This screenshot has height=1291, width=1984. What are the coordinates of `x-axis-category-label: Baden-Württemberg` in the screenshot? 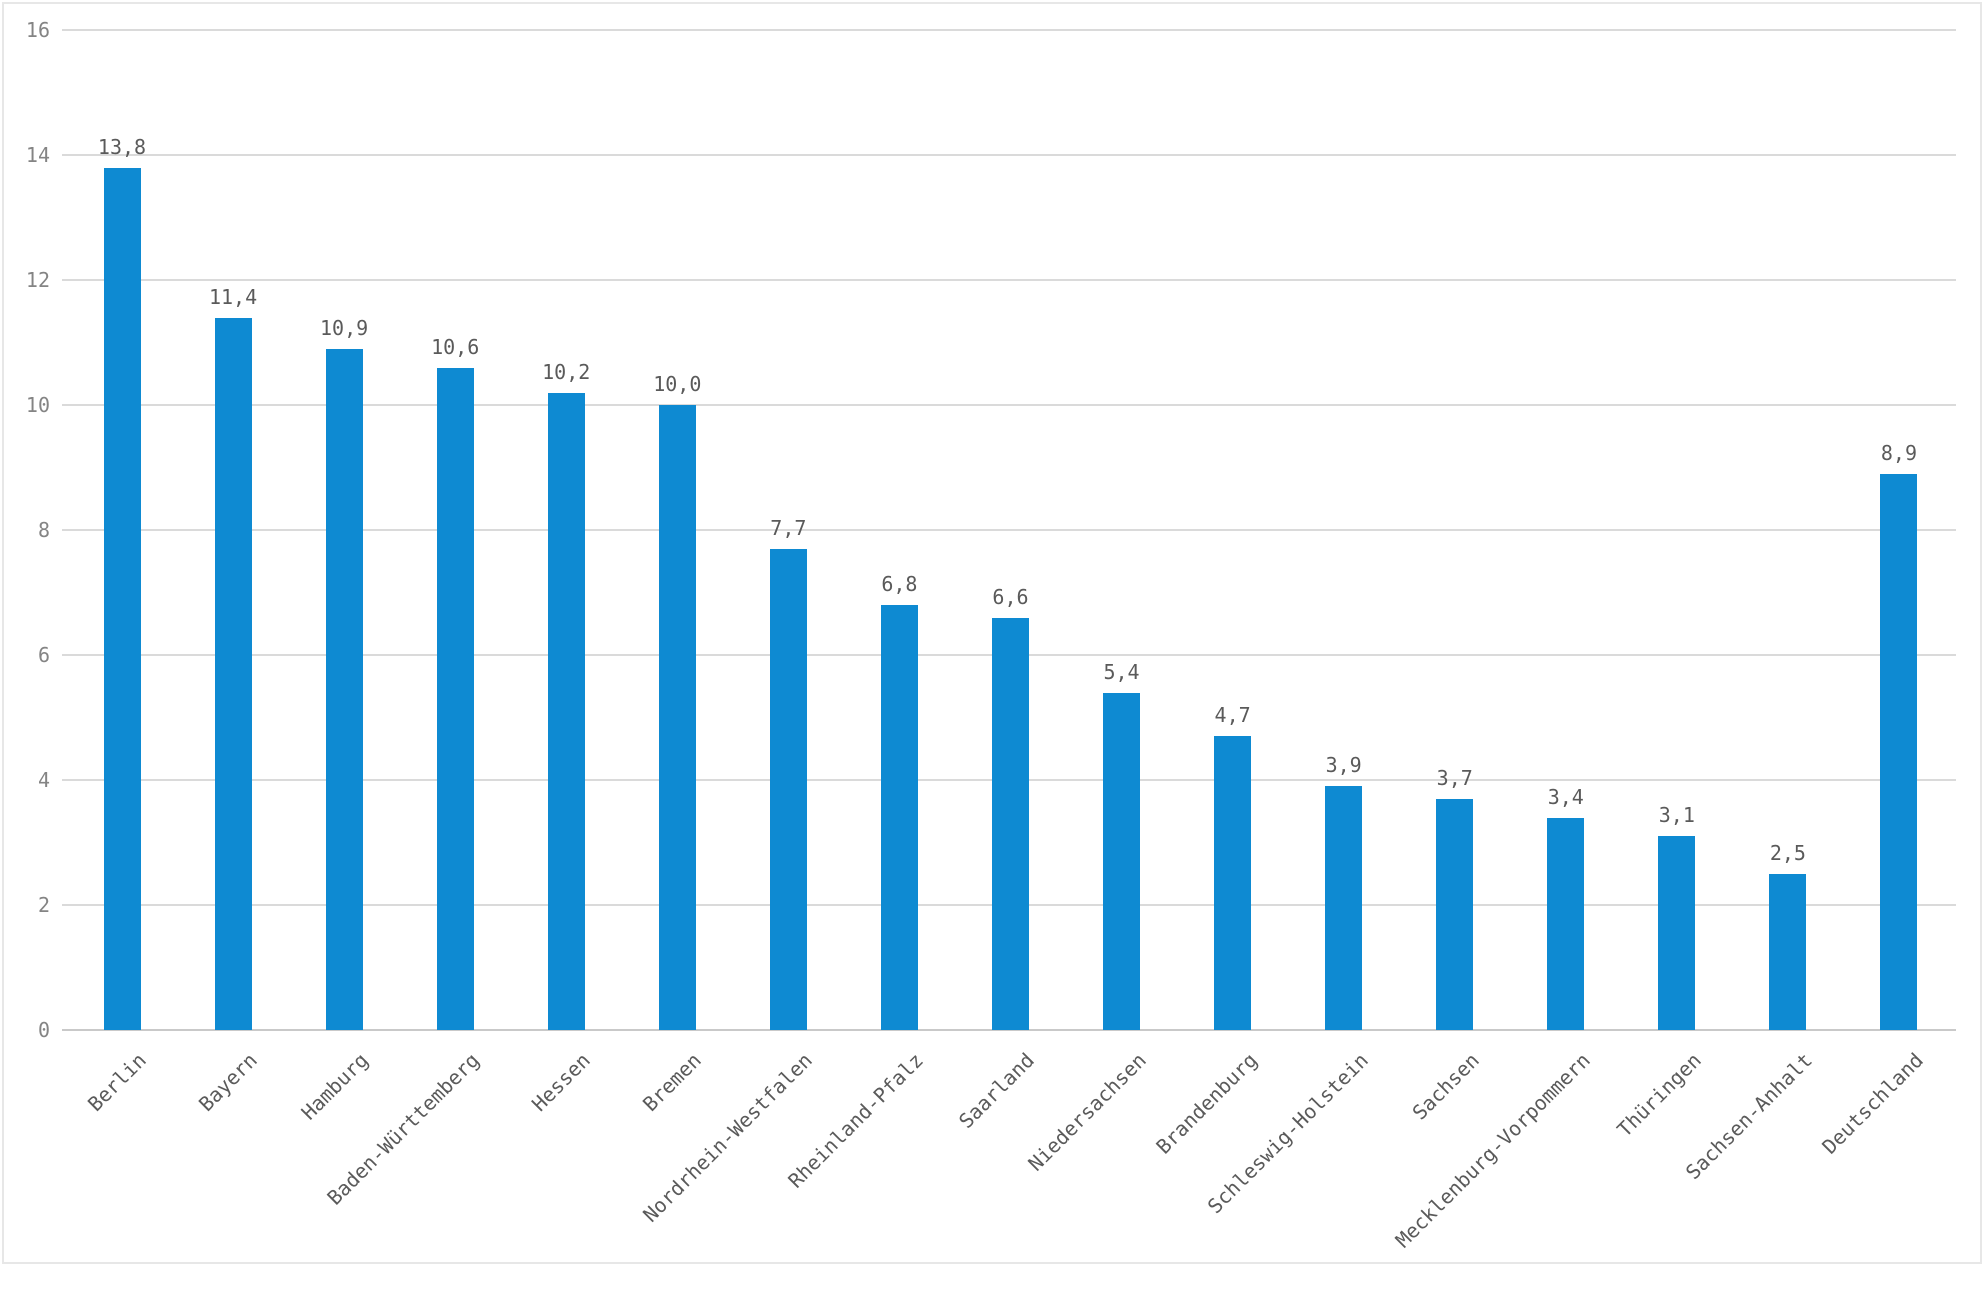 It's located at (403, 1129).